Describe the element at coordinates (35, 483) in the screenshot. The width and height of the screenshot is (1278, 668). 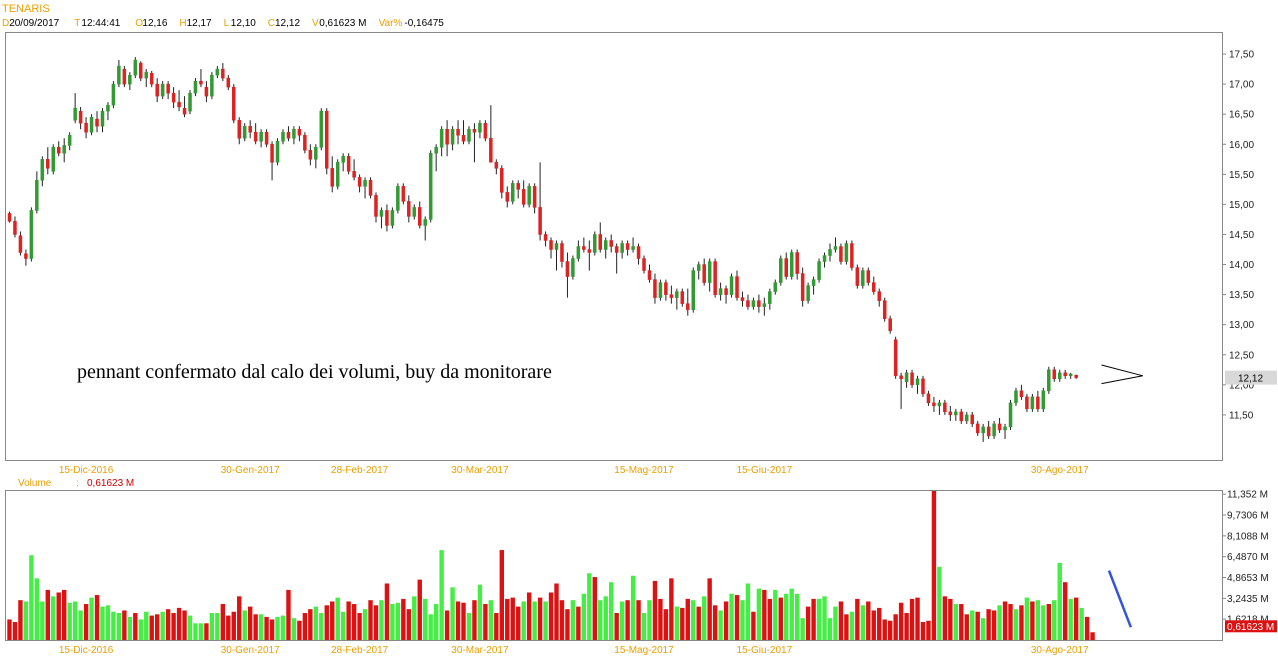
I see `volume-label: Volume` at that location.